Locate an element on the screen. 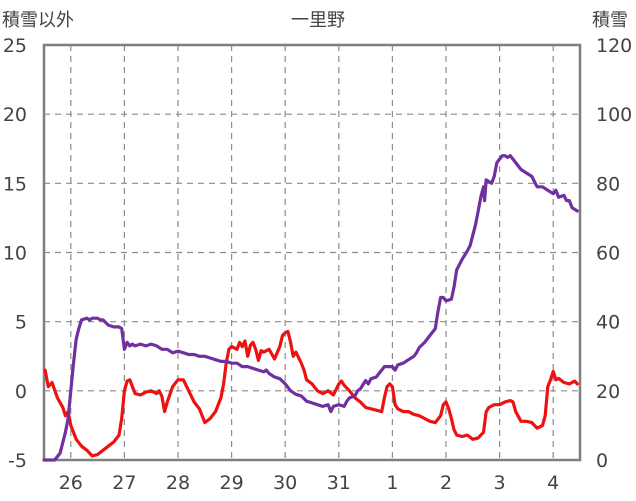 The image size is (636, 501). right-tick-label-20: 20 is located at coordinates (608, 392).